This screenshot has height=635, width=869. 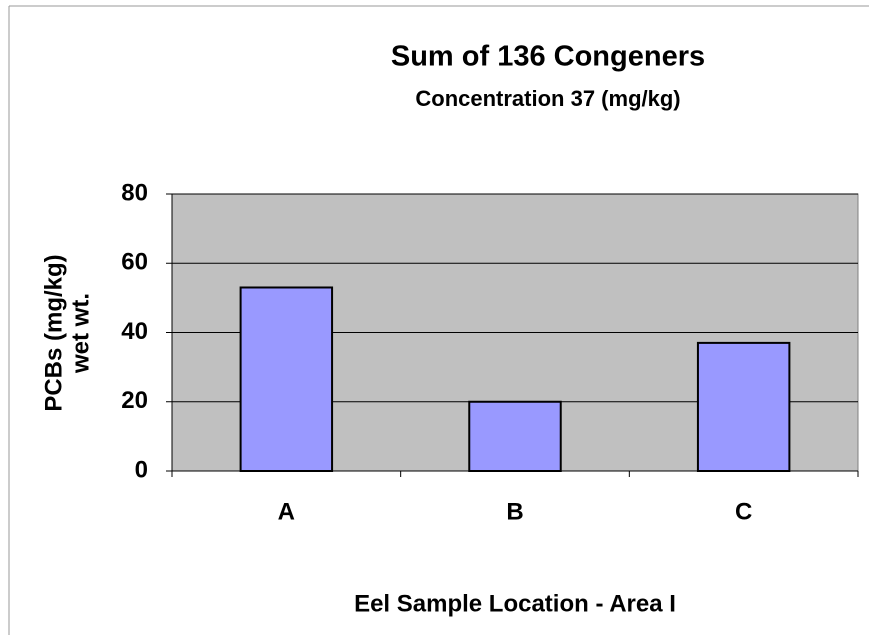 What do you see at coordinates (80, 333) in the screenshot?
I see `y-axis-label: wet wt.` at bounding box center [80, 333].